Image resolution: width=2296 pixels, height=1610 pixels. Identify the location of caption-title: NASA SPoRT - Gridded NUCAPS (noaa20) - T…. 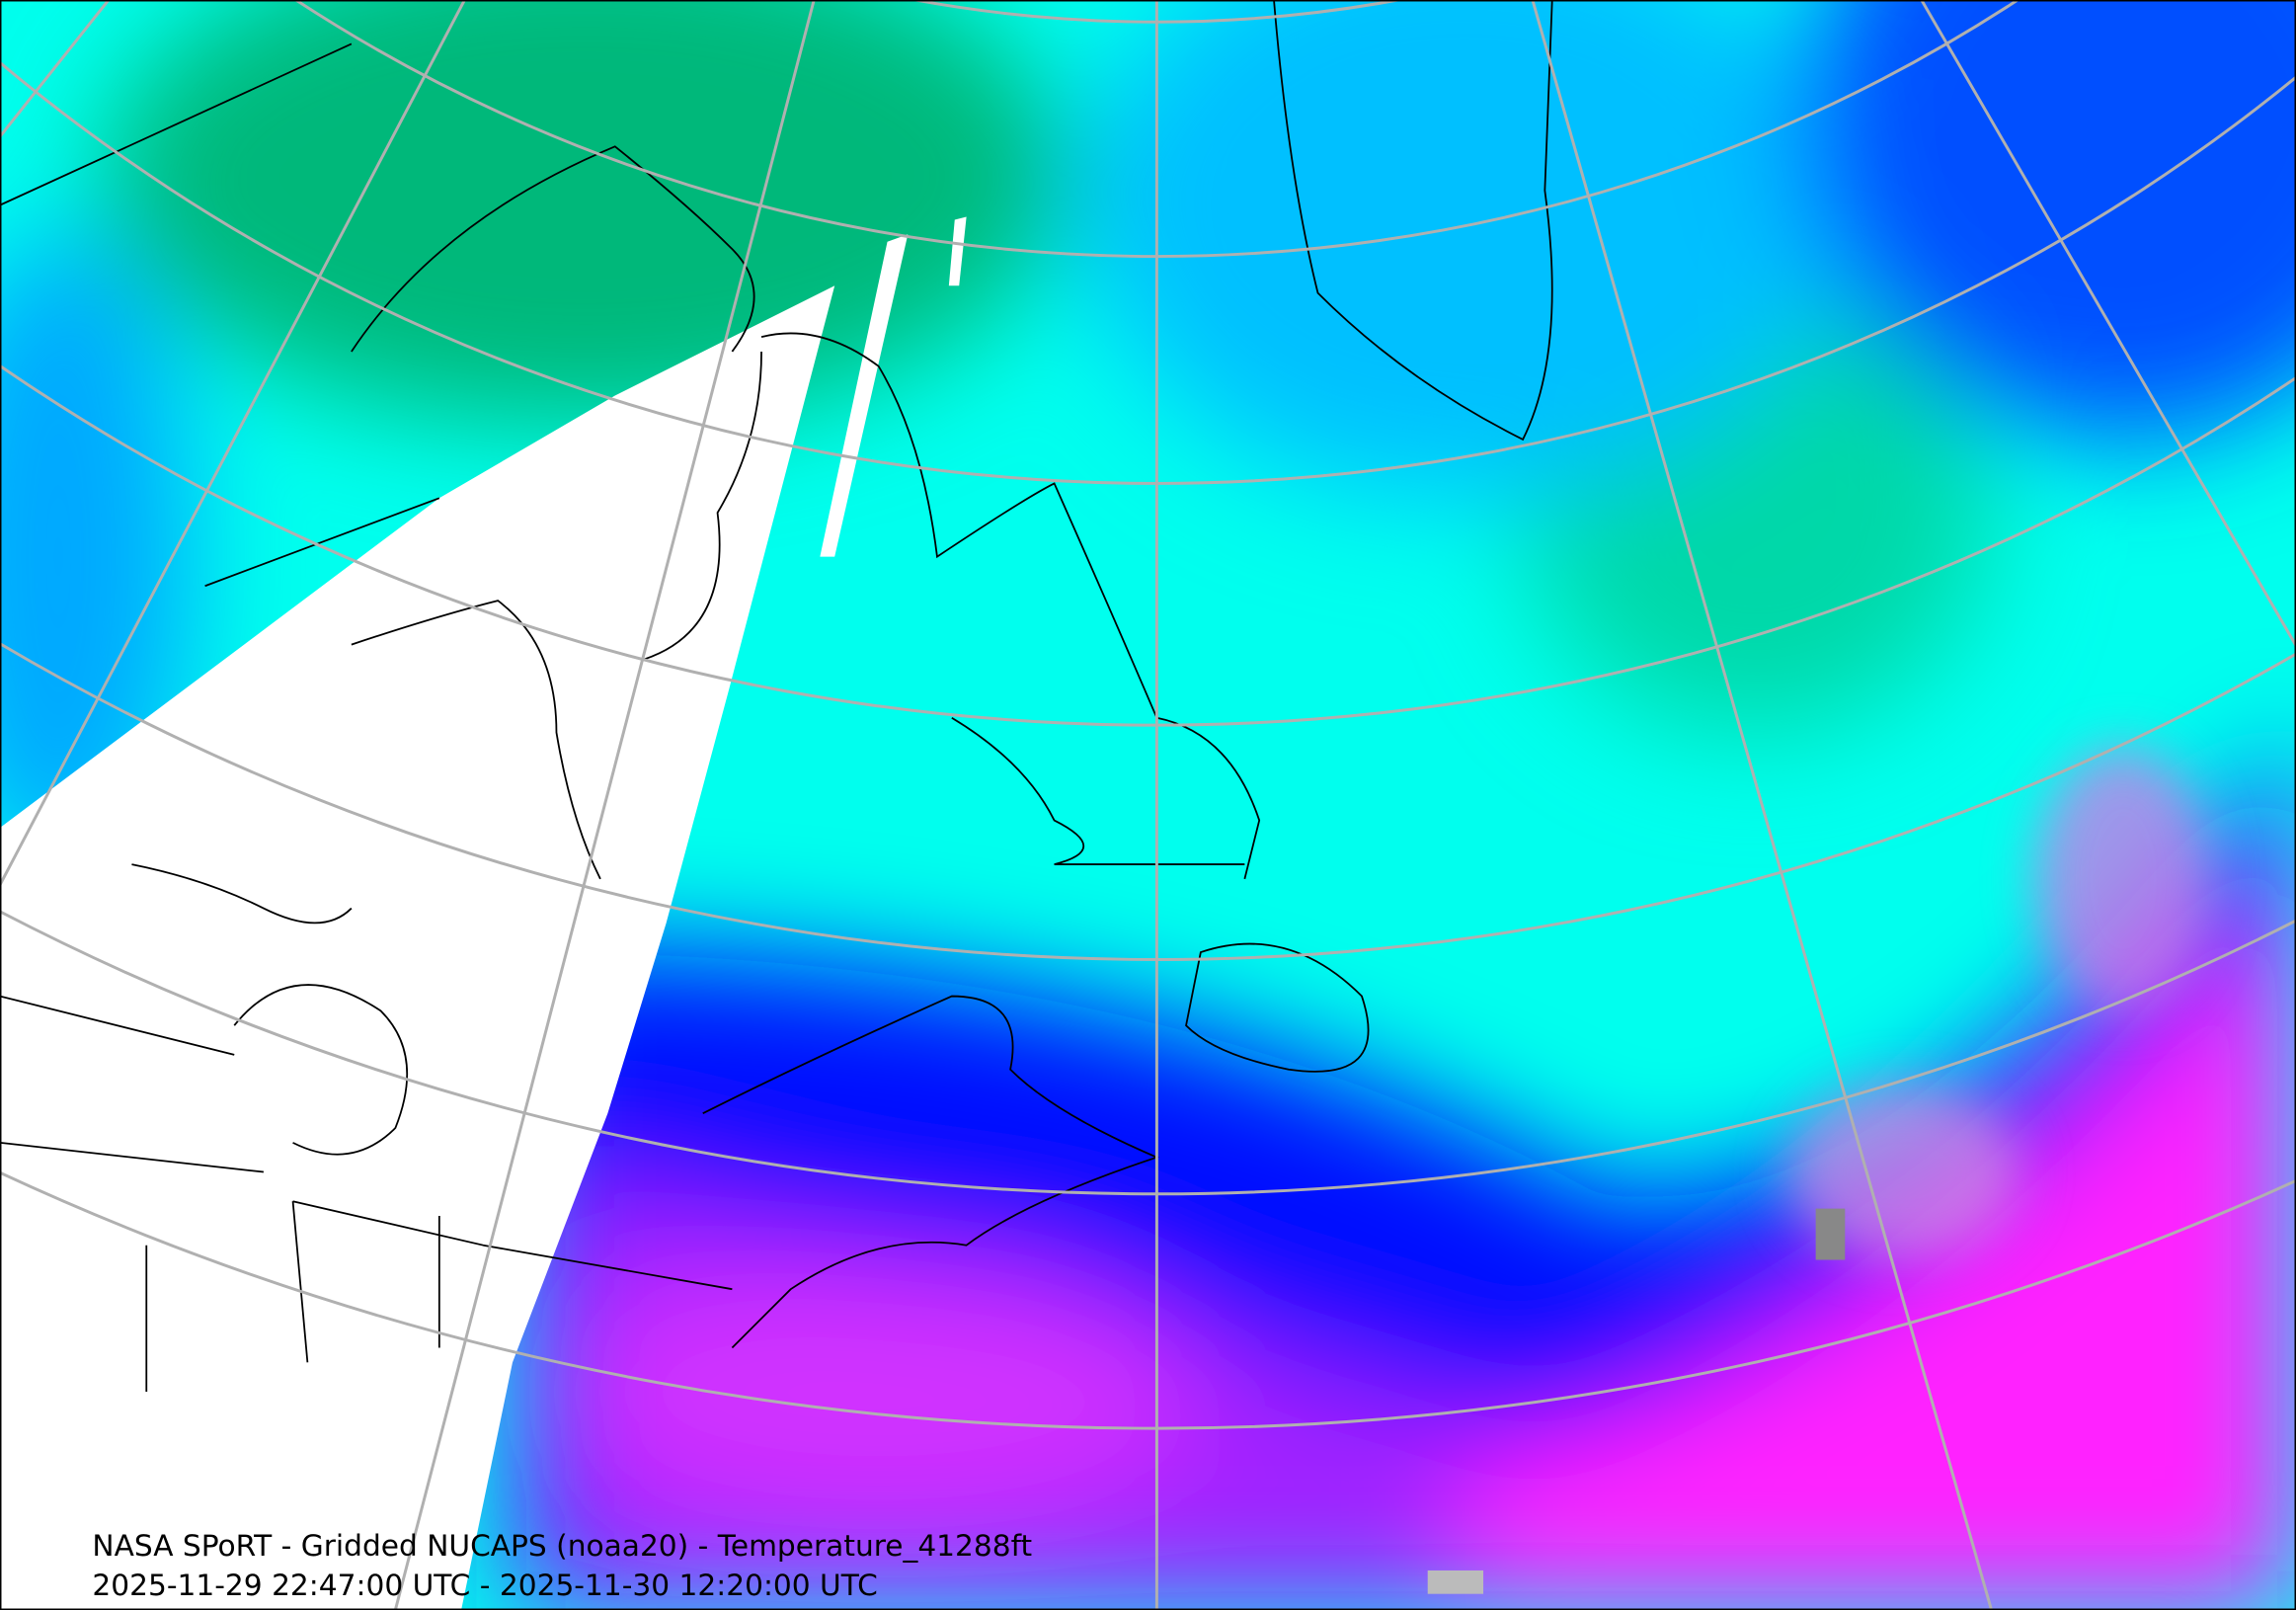
(562, 1545).